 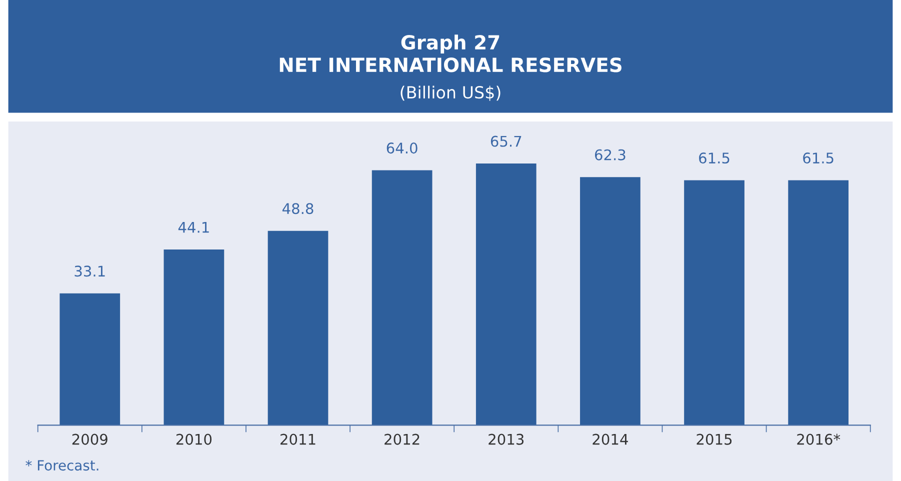 What do you see at coordinates (402, 439) in the screenshot?
I see `x-tick-label: 2012` at bounding box center [402, 439].